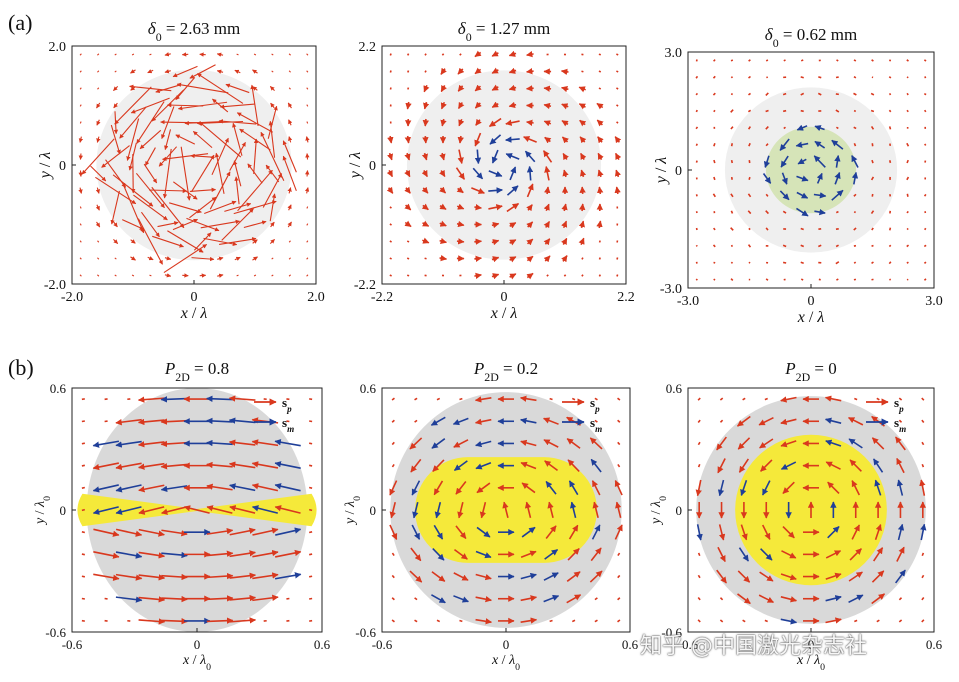 The width and height of the screenshot is (959, 682). What do you see at coordinates (316, 297) in the screenshot?
I see `x-tick-label: 2.0` at bounding box center [316, 297].